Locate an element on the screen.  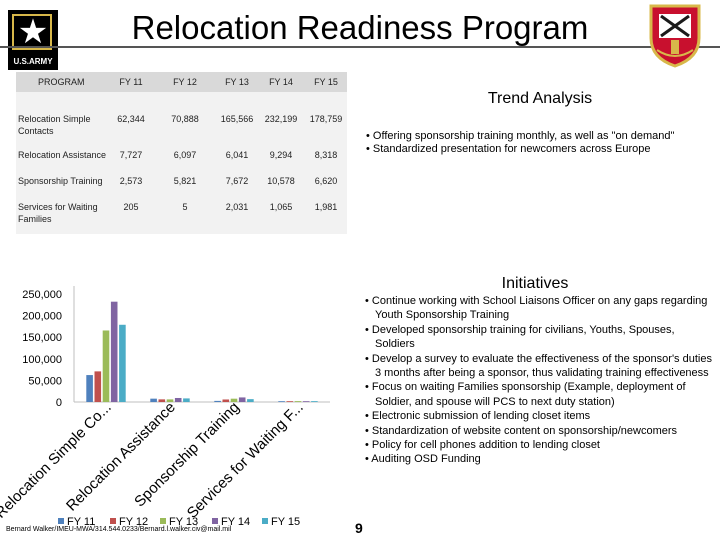
y-tick-label: 0 is located at coordinates (59, 403).